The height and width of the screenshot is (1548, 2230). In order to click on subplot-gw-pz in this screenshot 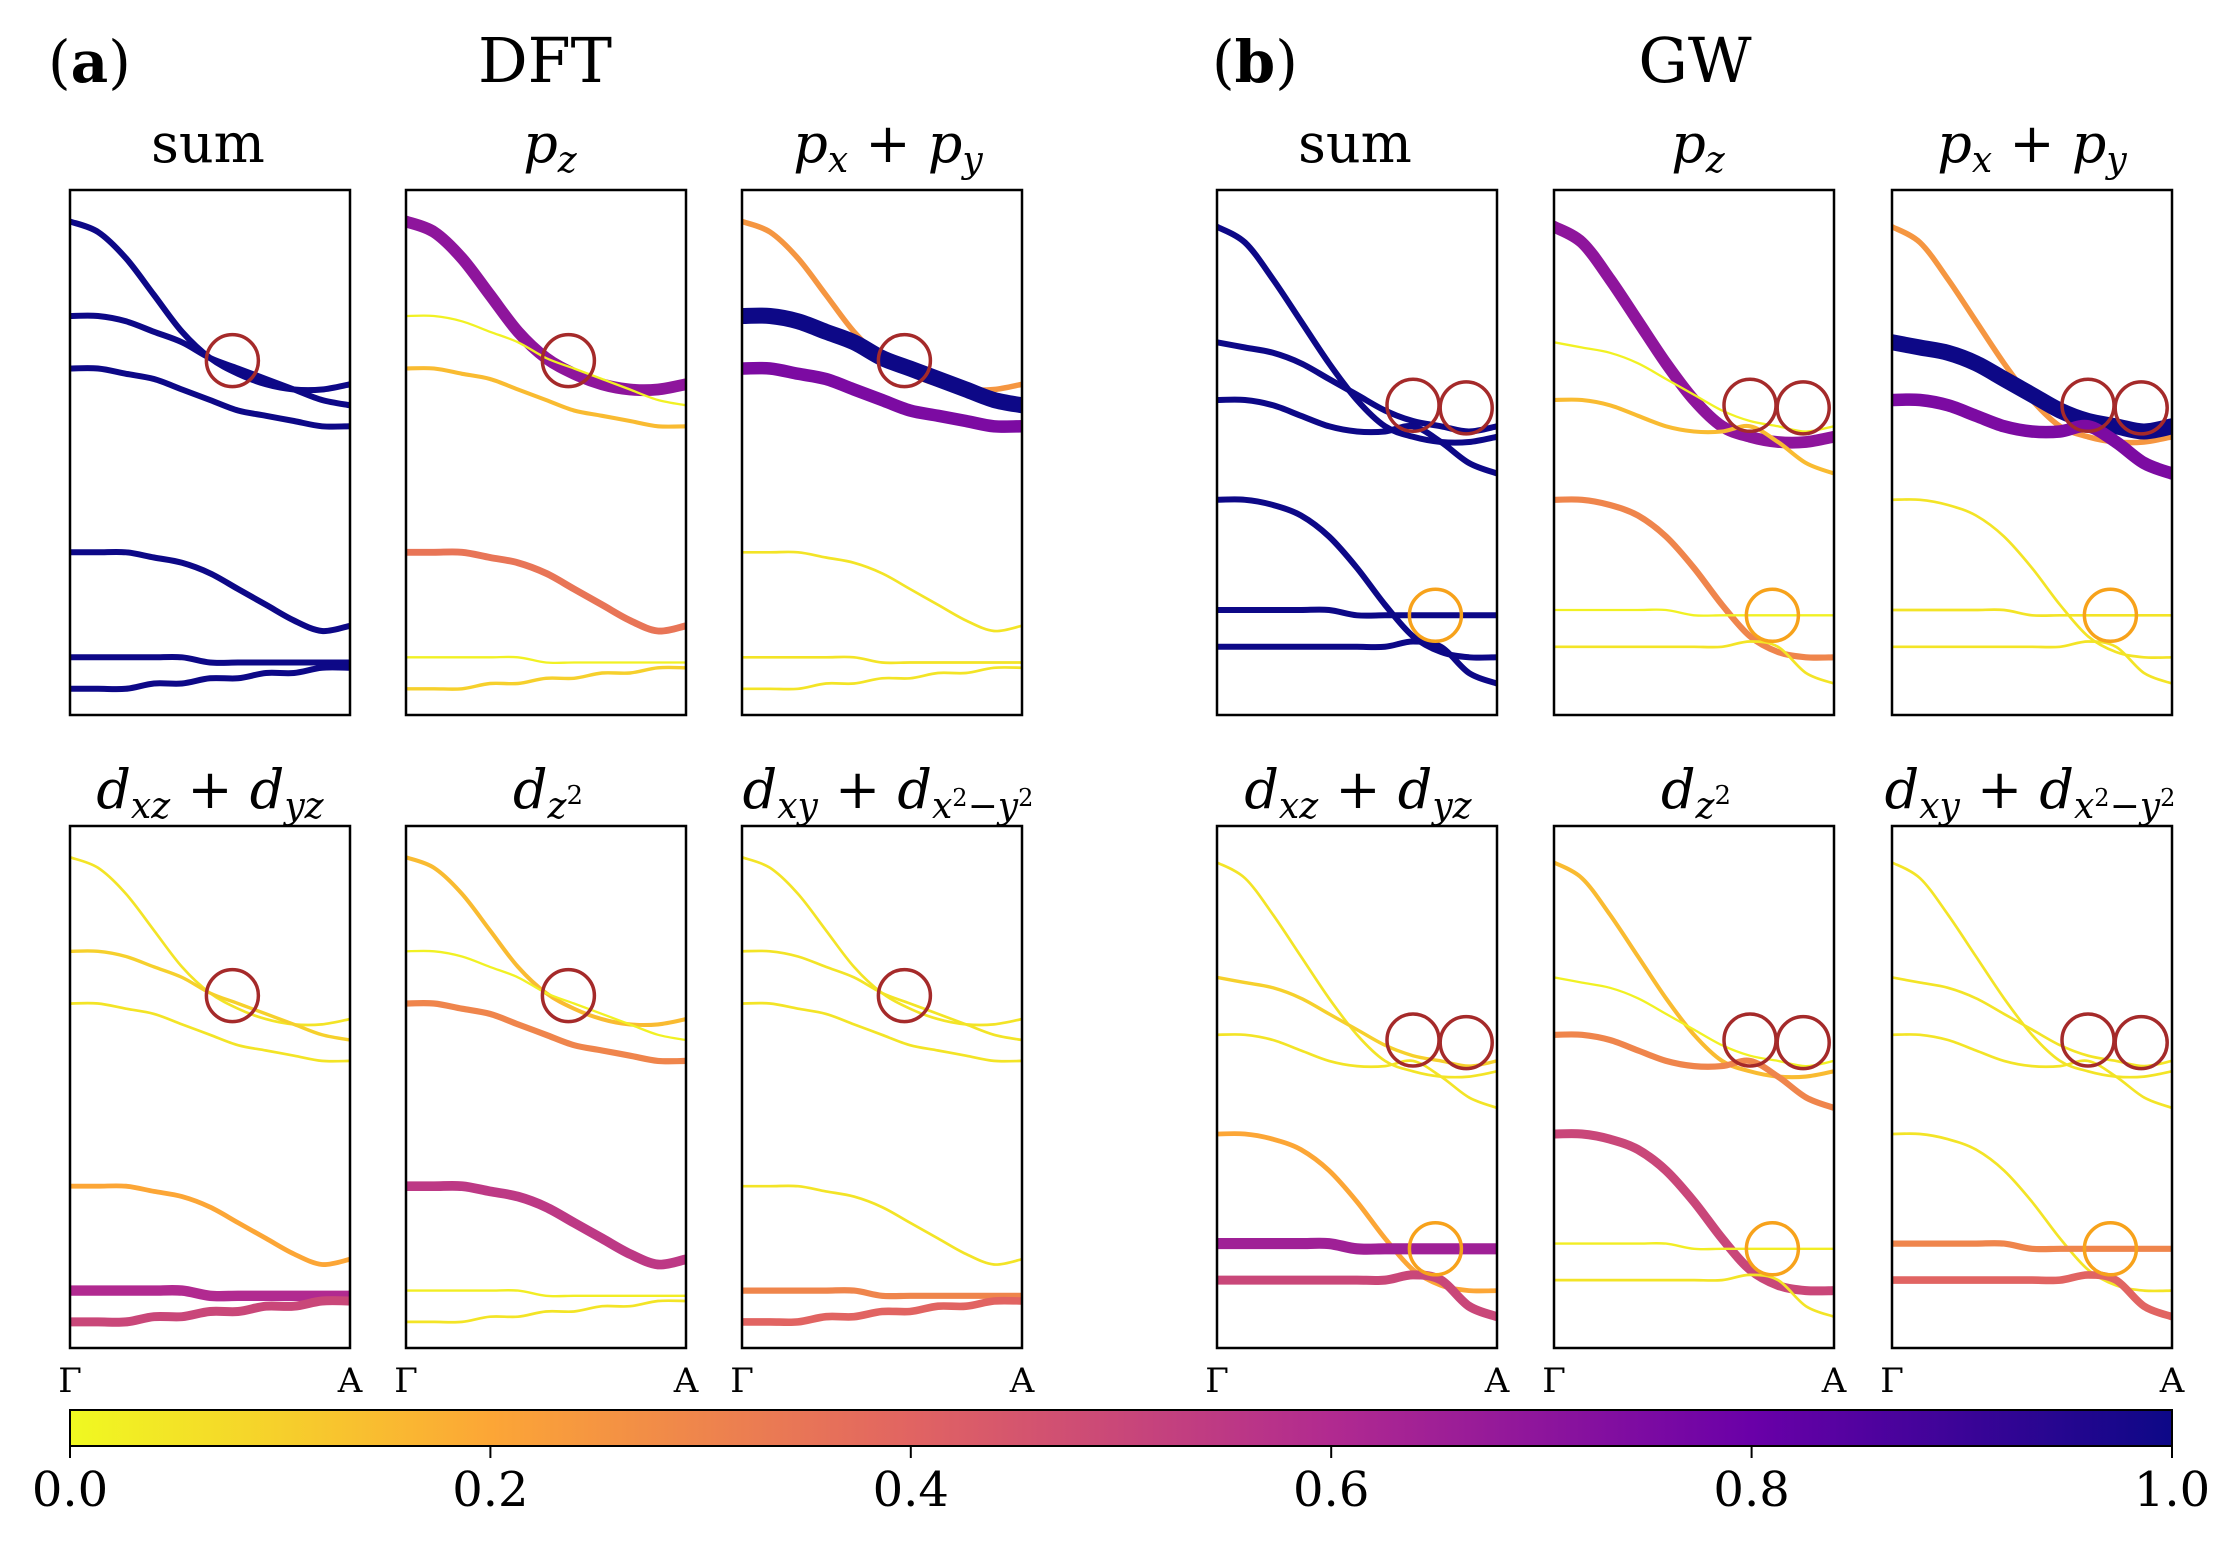, I will do `click(1694, 452)`.